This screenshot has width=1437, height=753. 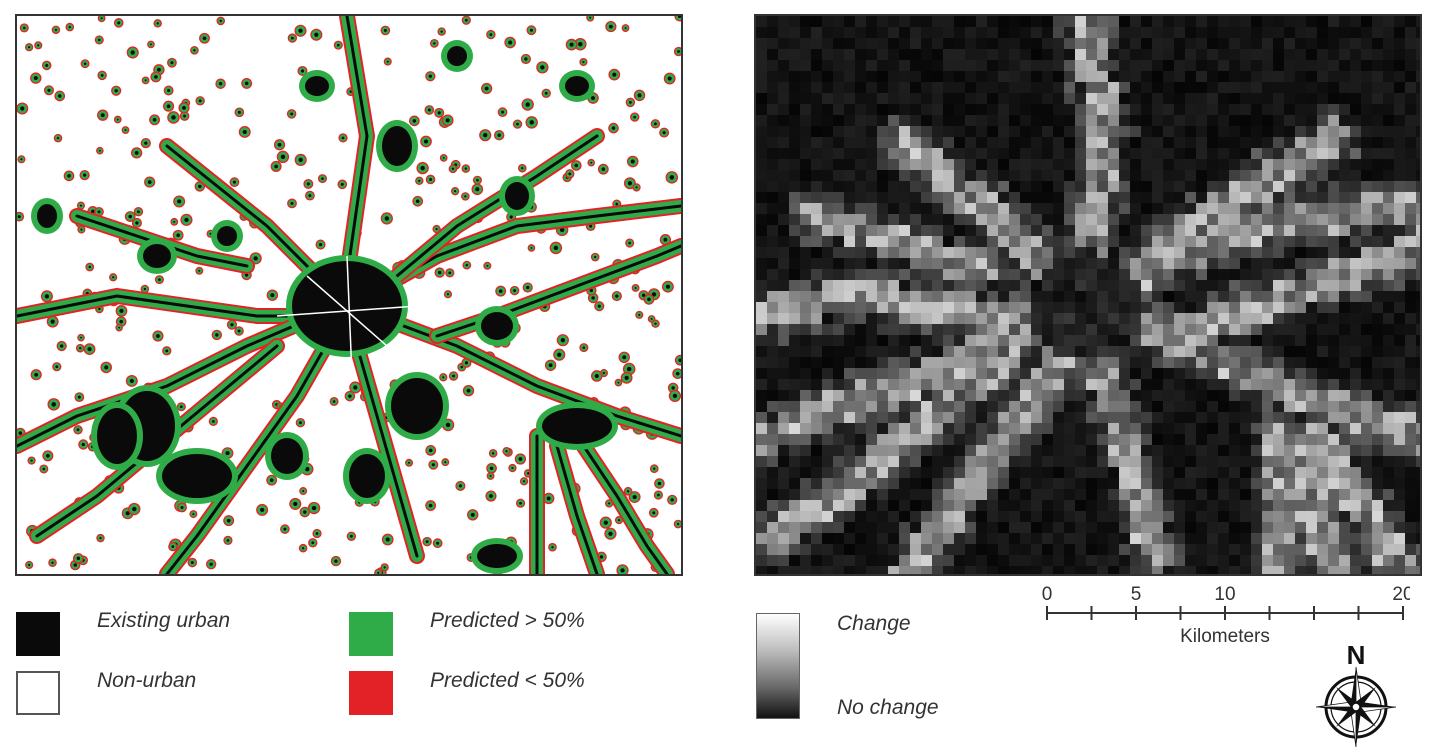 I want to click on predicted-low-label: Predicted < 50%, so click(x=507, y=680).